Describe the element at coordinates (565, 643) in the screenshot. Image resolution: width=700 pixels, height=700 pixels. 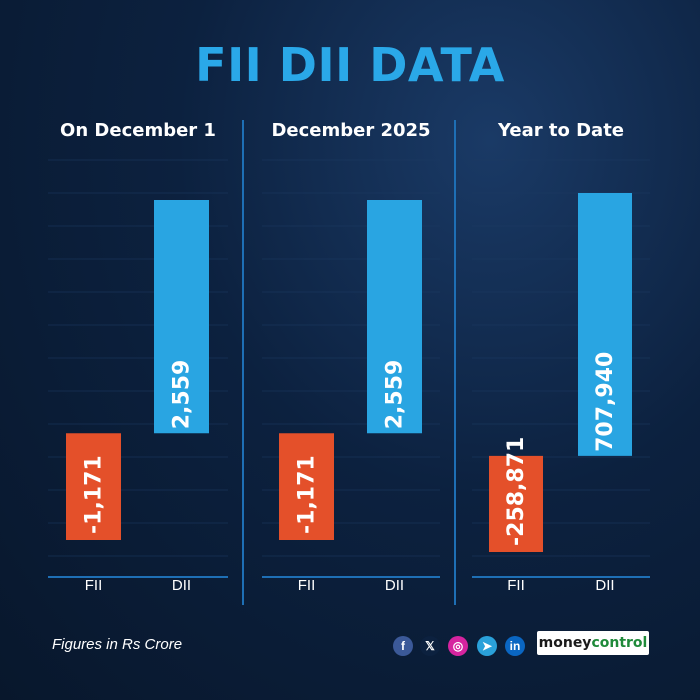
I see `brand-part1: money` at that location.